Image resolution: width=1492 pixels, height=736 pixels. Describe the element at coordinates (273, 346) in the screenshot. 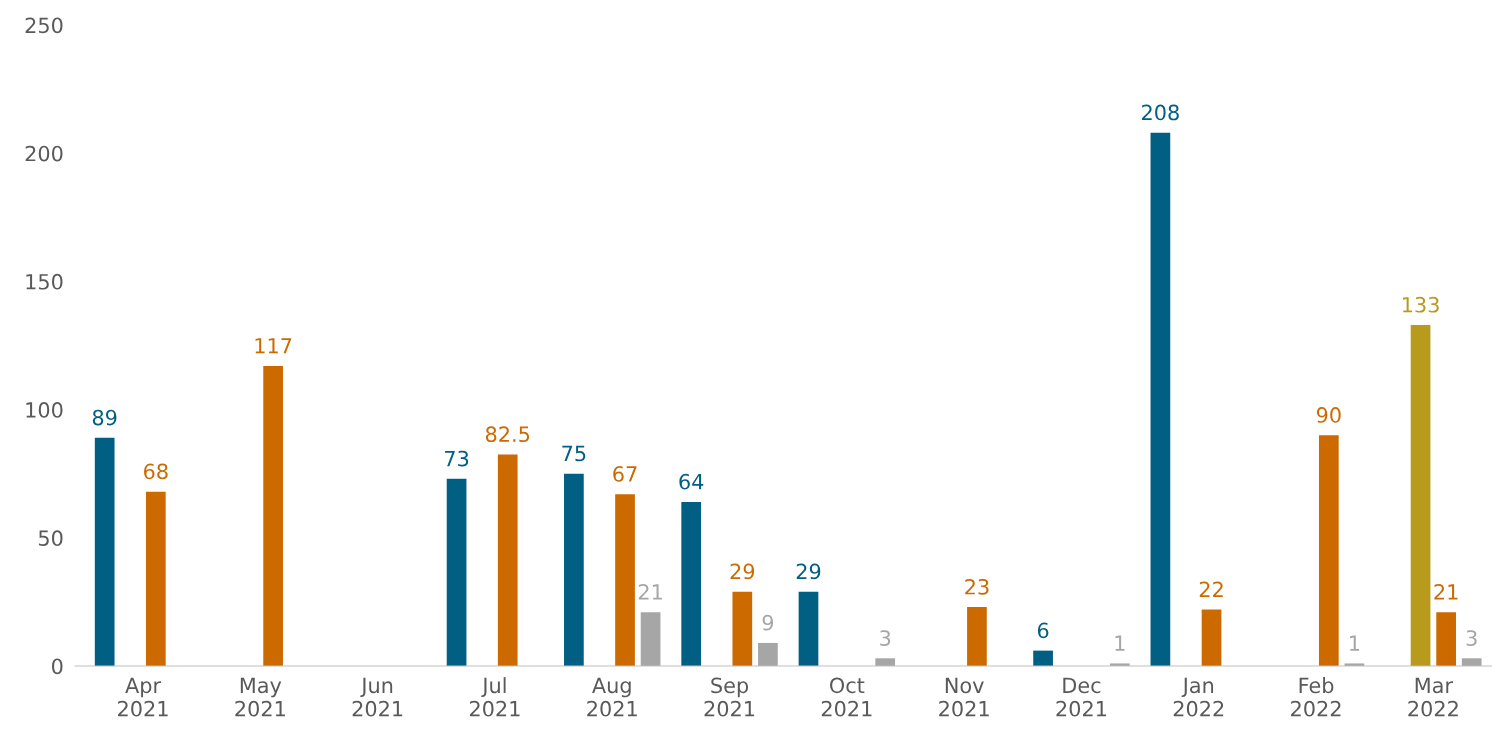

I see `data-label: 117` at that location.